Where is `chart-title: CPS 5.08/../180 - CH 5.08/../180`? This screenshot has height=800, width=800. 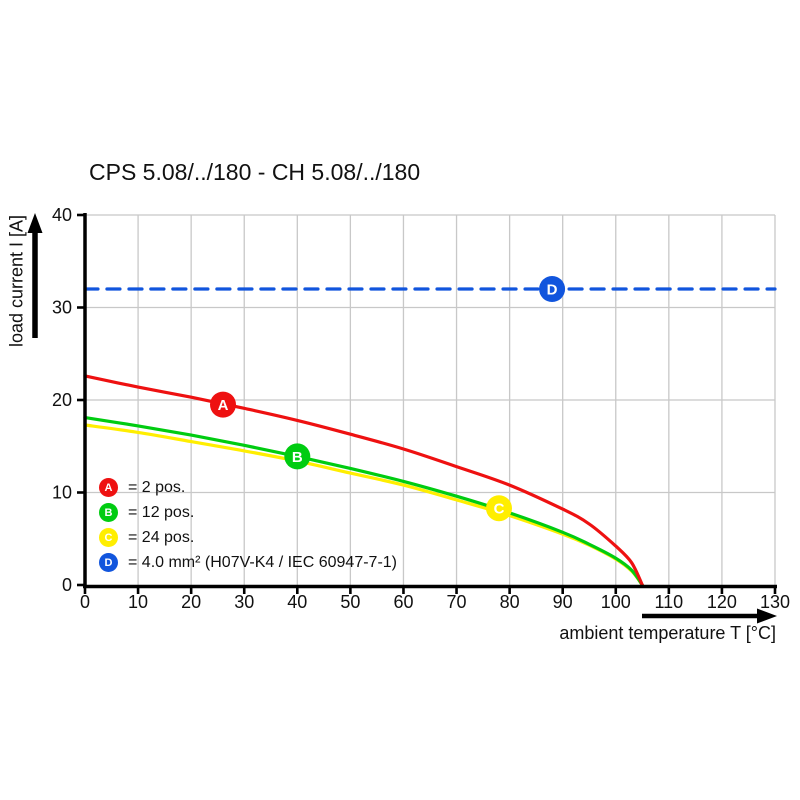 chart-title: CPS 5.08/../180 - CH 5.08/../180 is located at coordinates (255, 172).